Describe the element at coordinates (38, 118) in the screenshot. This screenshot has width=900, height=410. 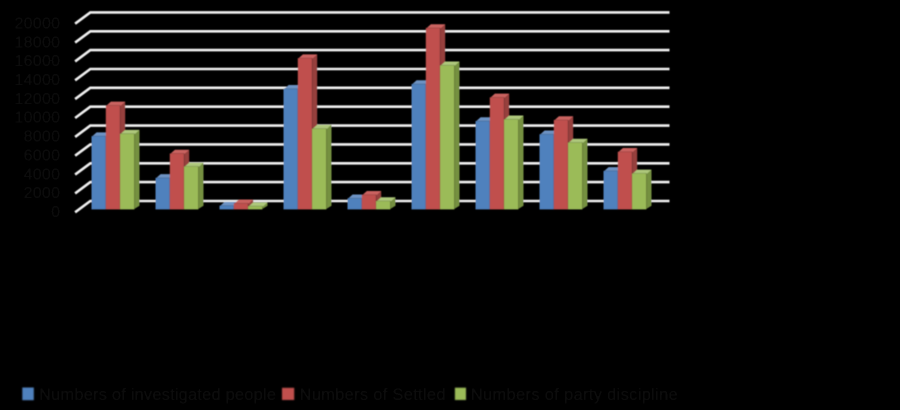
I see `svg-text: 10000` at that location.